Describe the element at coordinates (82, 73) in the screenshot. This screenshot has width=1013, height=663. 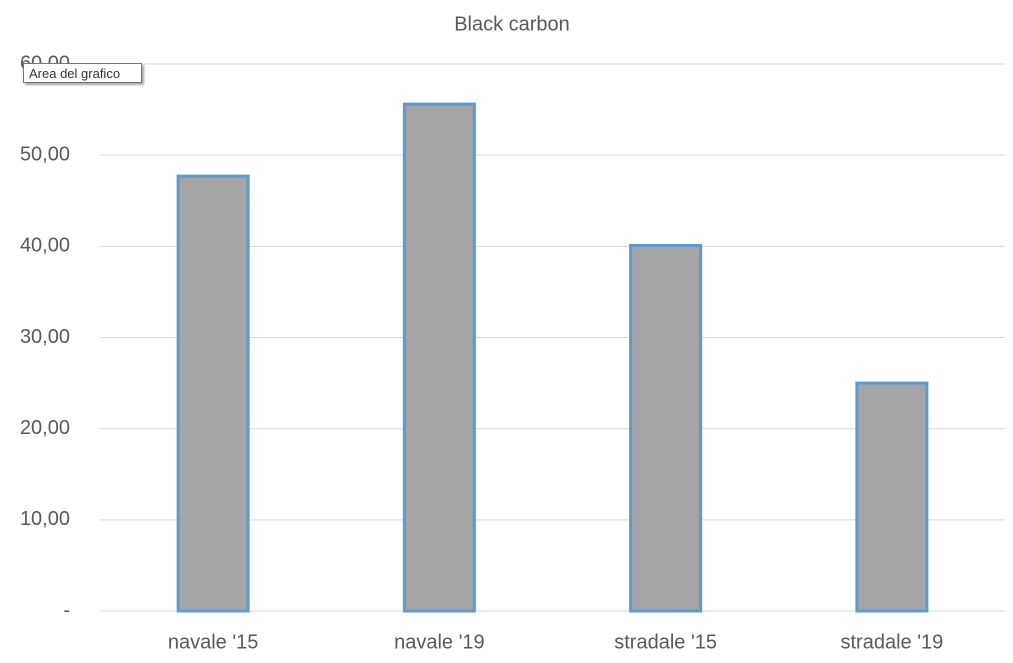
I see `tooltip: Area del grafico` at that location.